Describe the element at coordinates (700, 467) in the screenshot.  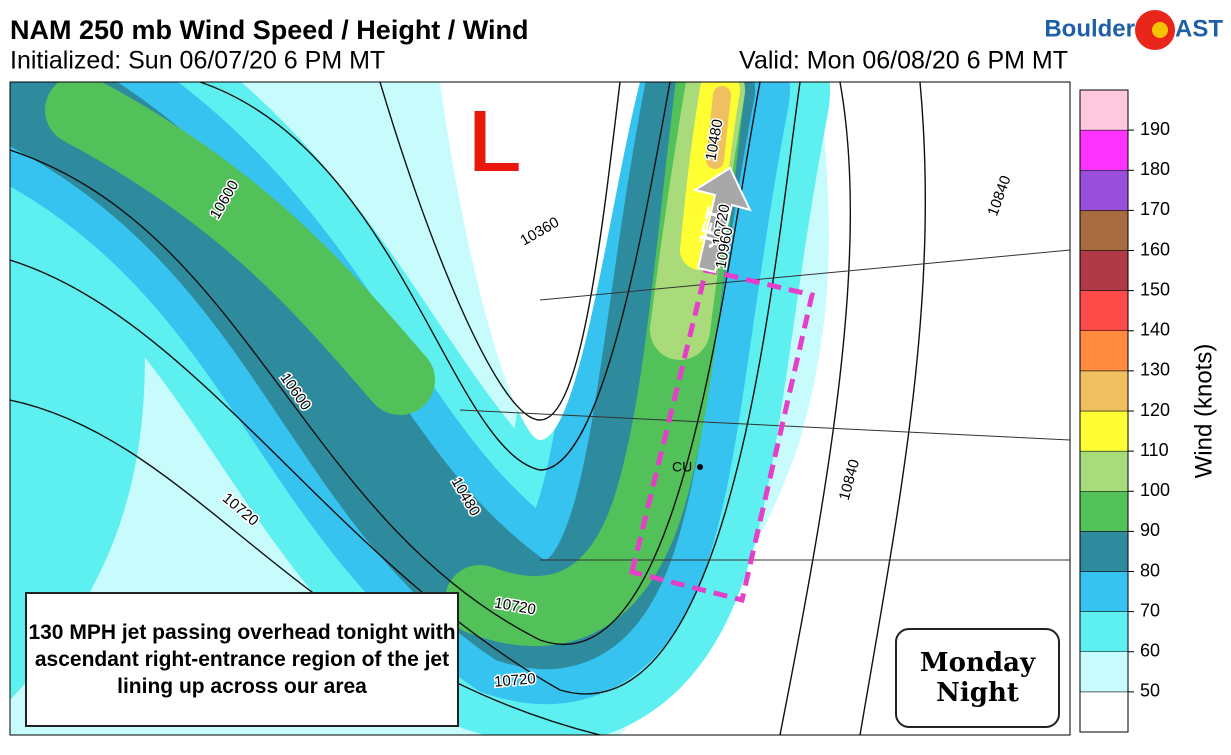
I see `station-dot` at that location.